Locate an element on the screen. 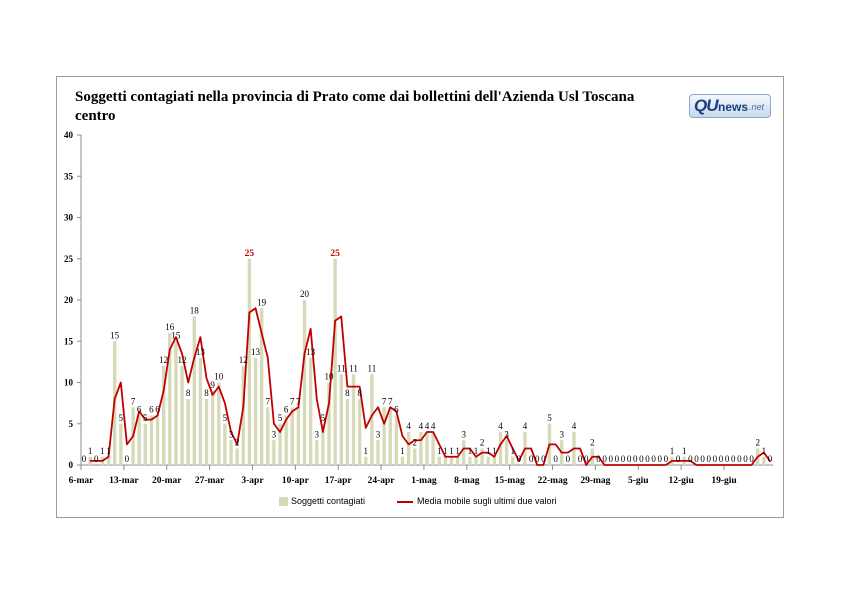  y-tick-label: 10 is located at coordinates (69, 383).